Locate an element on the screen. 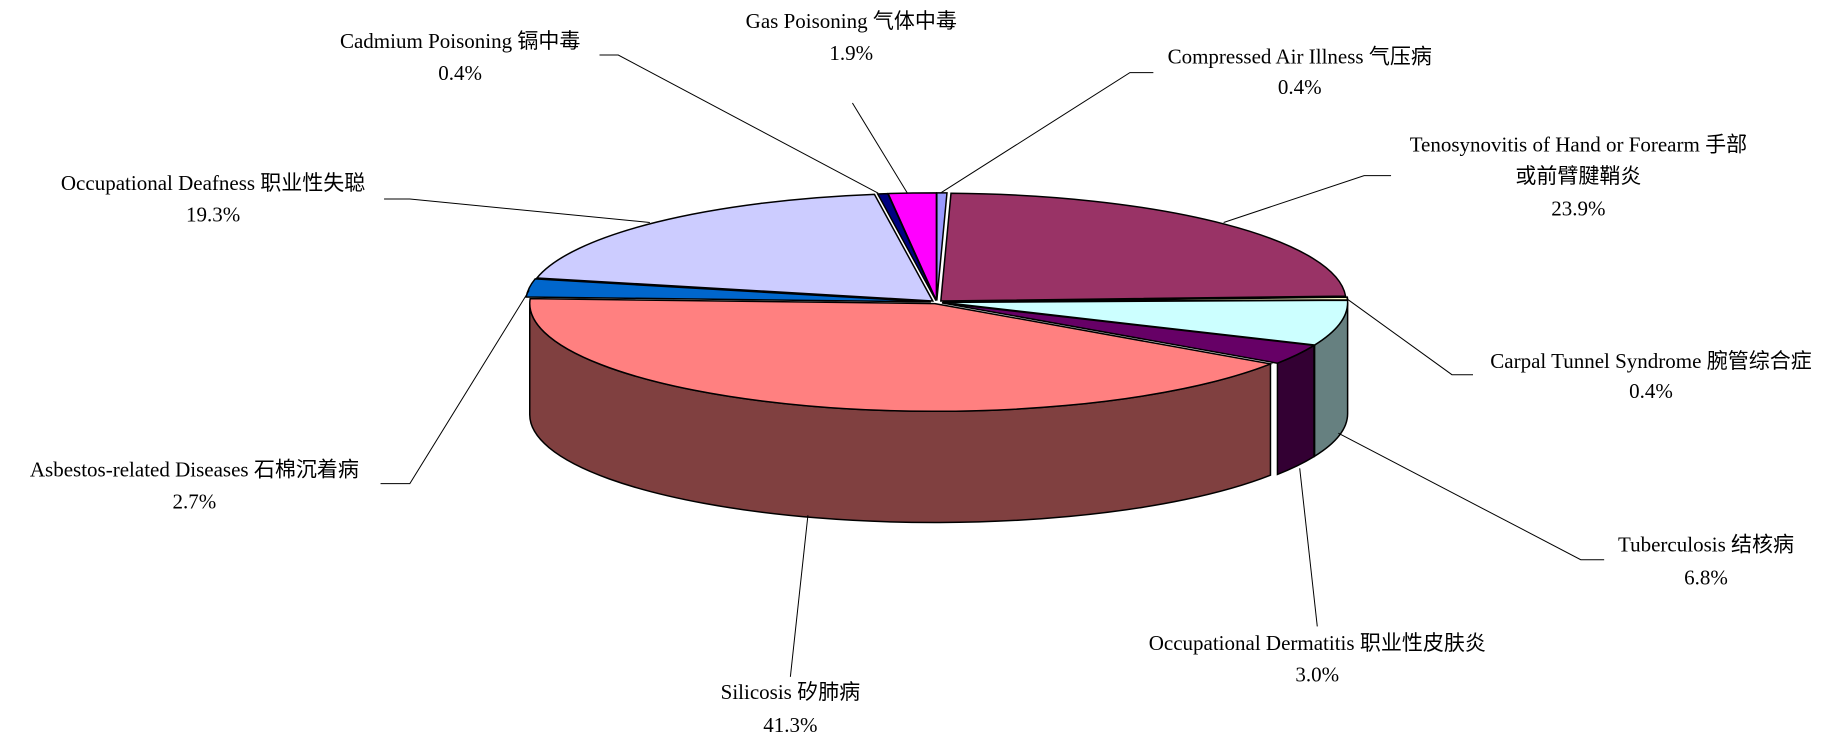  slice-label: Occupational Deafness 职业性失聪 is located at coordinates (213, 183).